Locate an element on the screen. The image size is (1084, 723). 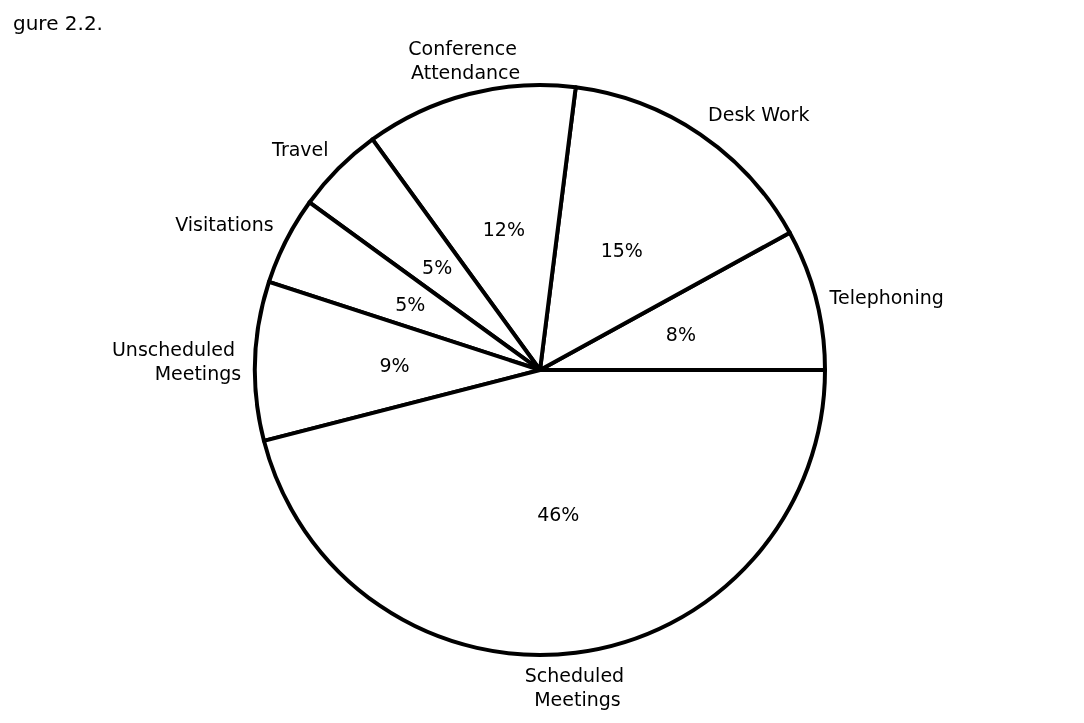
chart-title: gure 2.2. is located at coordinates (58, 23).